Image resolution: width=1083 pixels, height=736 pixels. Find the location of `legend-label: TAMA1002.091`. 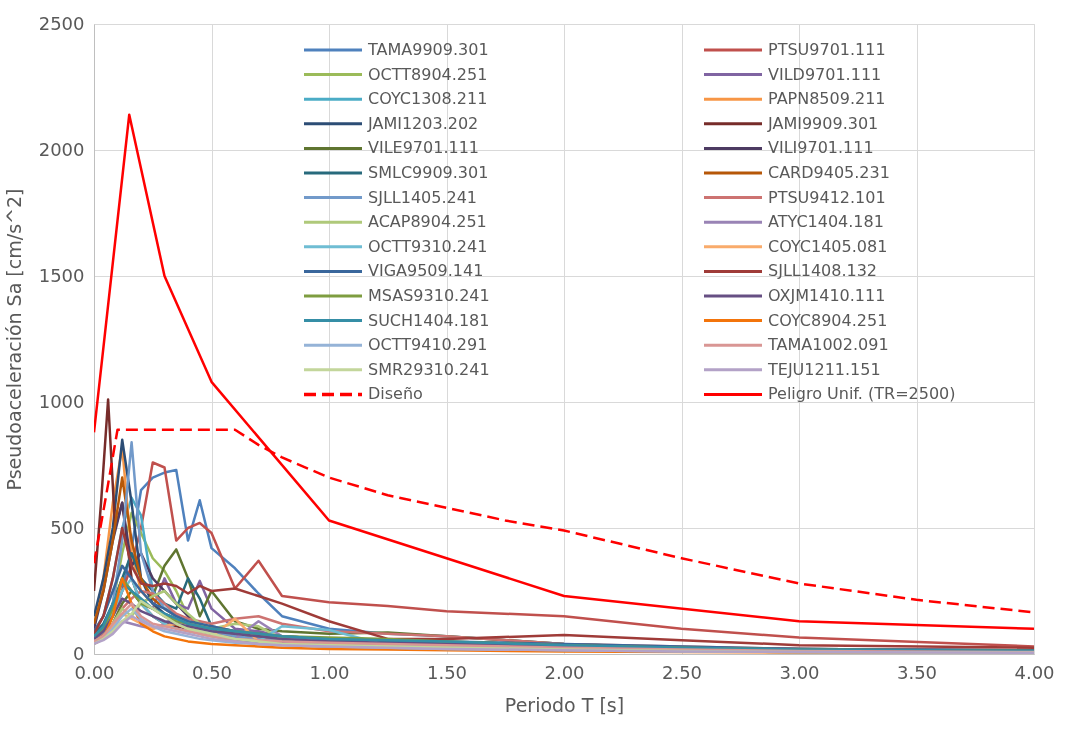

legend-label: TAMA1002.091 is located at coordinates (828, 345).